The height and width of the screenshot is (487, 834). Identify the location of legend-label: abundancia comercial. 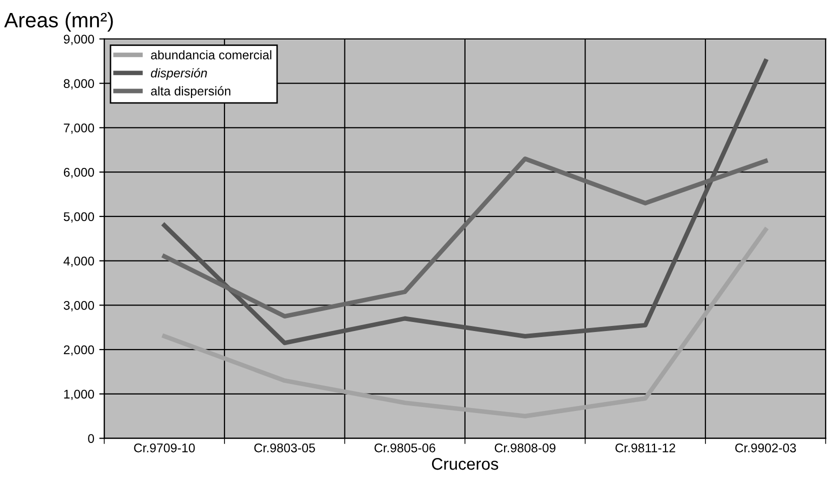
(211, 55).